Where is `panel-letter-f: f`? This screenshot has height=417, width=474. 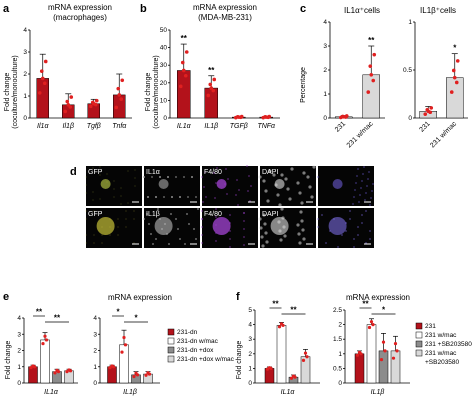 panel-letter-f: f is located at coordinates (238, 297).